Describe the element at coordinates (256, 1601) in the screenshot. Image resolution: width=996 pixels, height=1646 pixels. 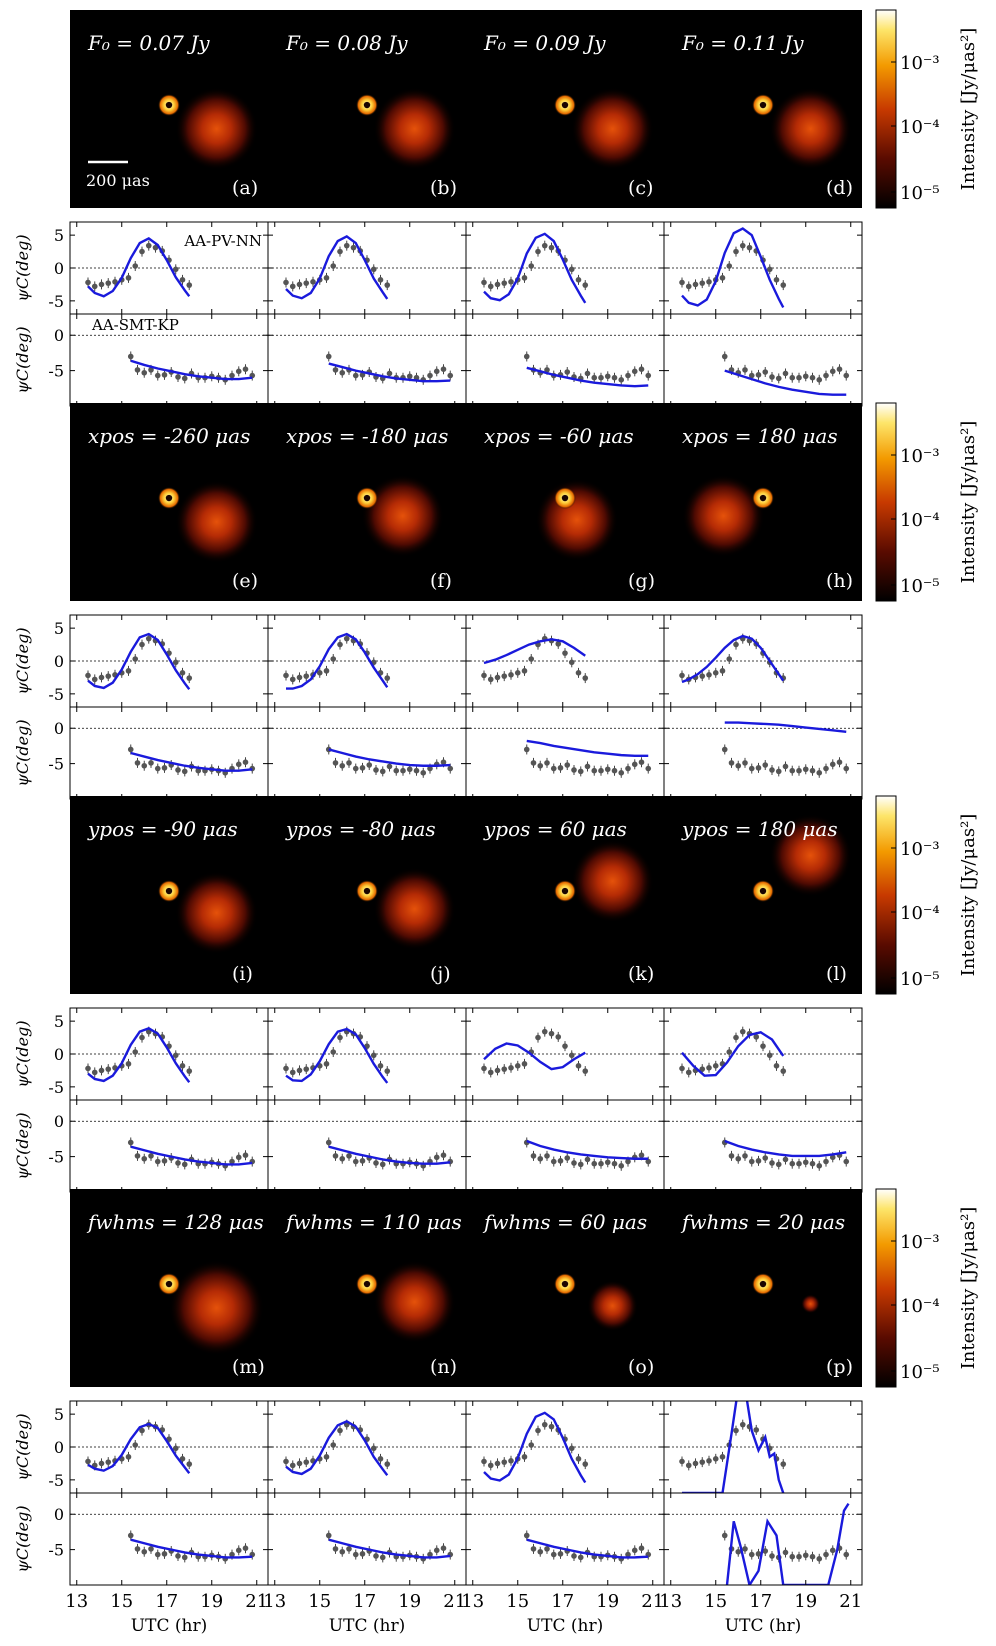
I see `x-tick-label: 21` at that location.